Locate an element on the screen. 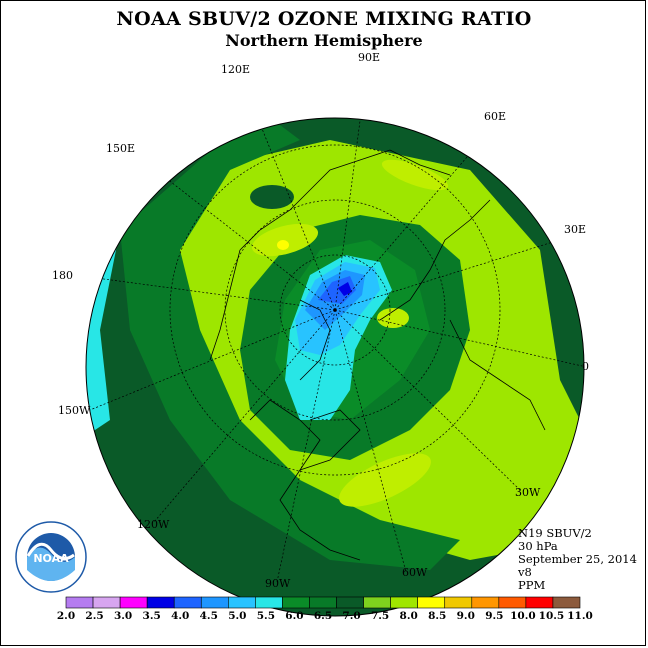  lon-label-90e: 90E is located at coordinates (369, 57).